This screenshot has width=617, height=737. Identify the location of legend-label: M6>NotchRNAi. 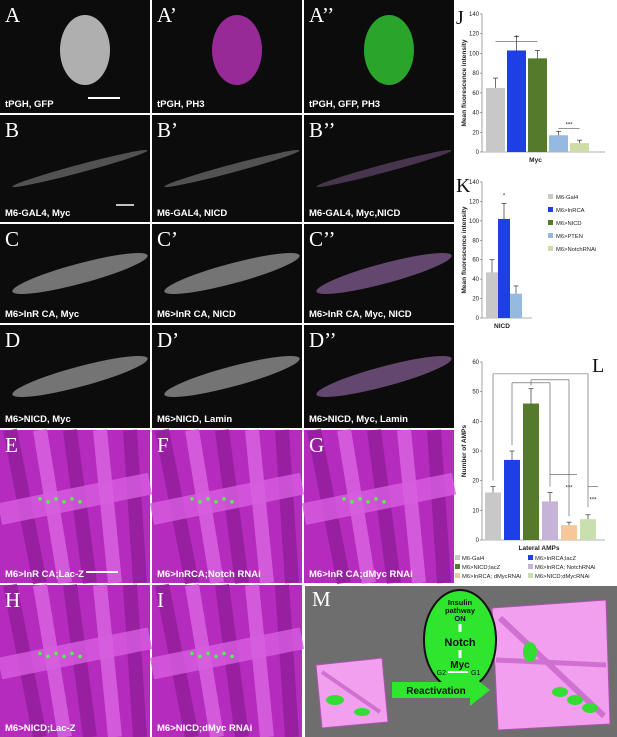
(576, 250).